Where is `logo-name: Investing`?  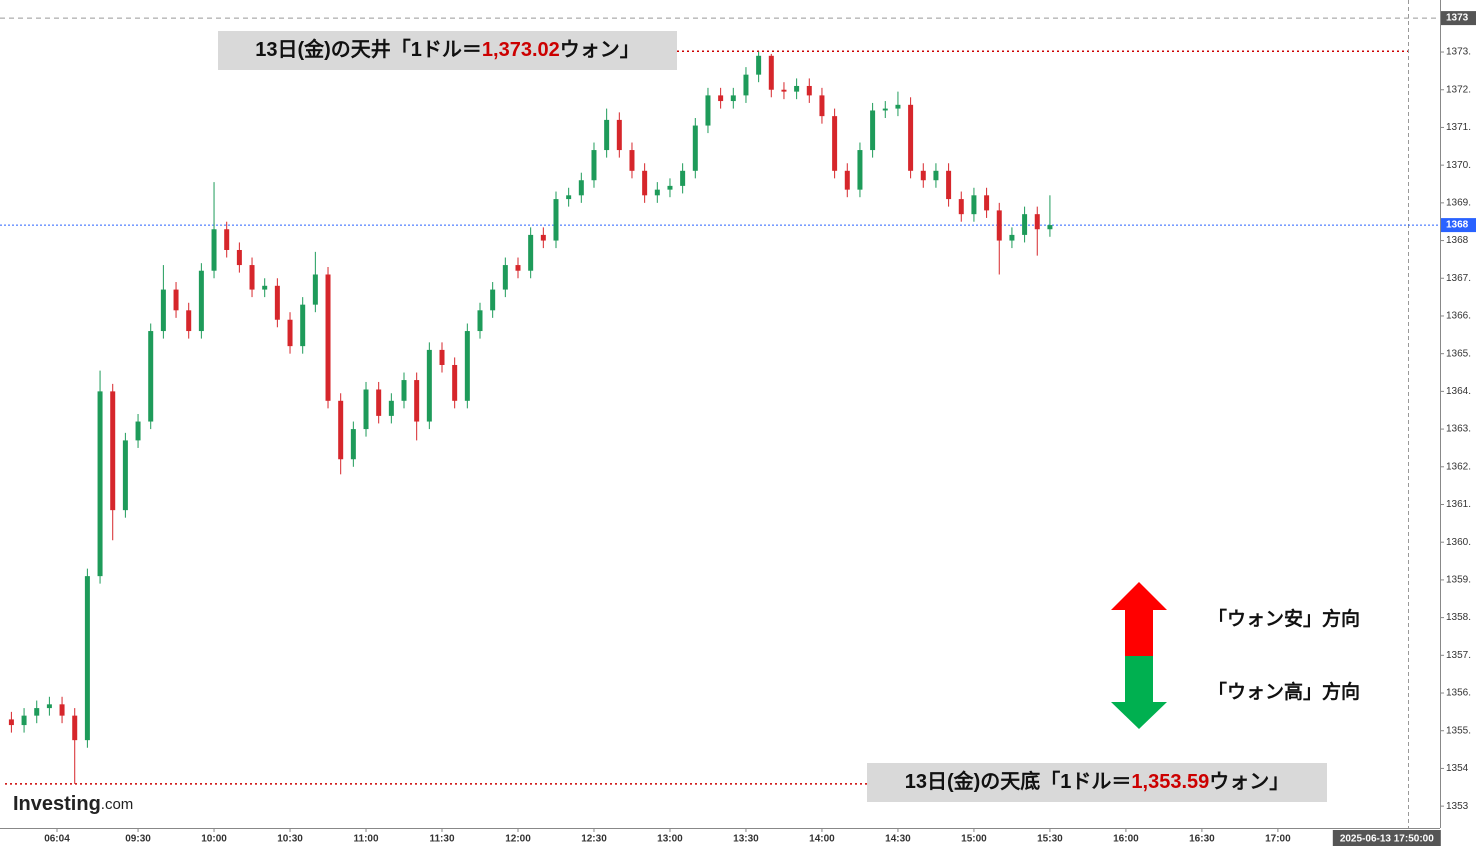 logo-name: Investing is located at coordinates (57, 804).